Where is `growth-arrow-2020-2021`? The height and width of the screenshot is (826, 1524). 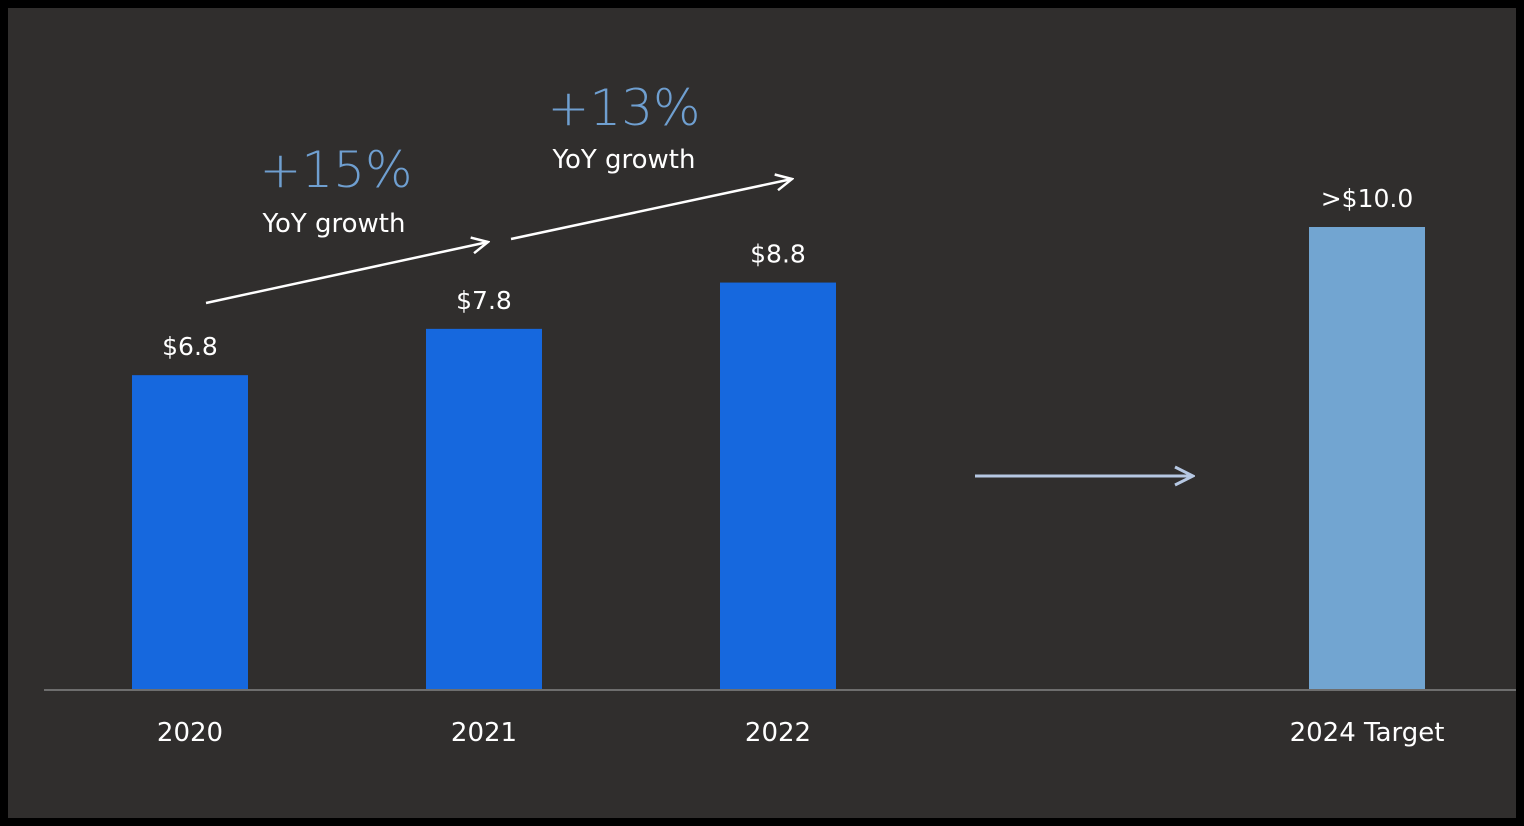
growth-arrow-2020-2021 is located at coordinates (346, 273).